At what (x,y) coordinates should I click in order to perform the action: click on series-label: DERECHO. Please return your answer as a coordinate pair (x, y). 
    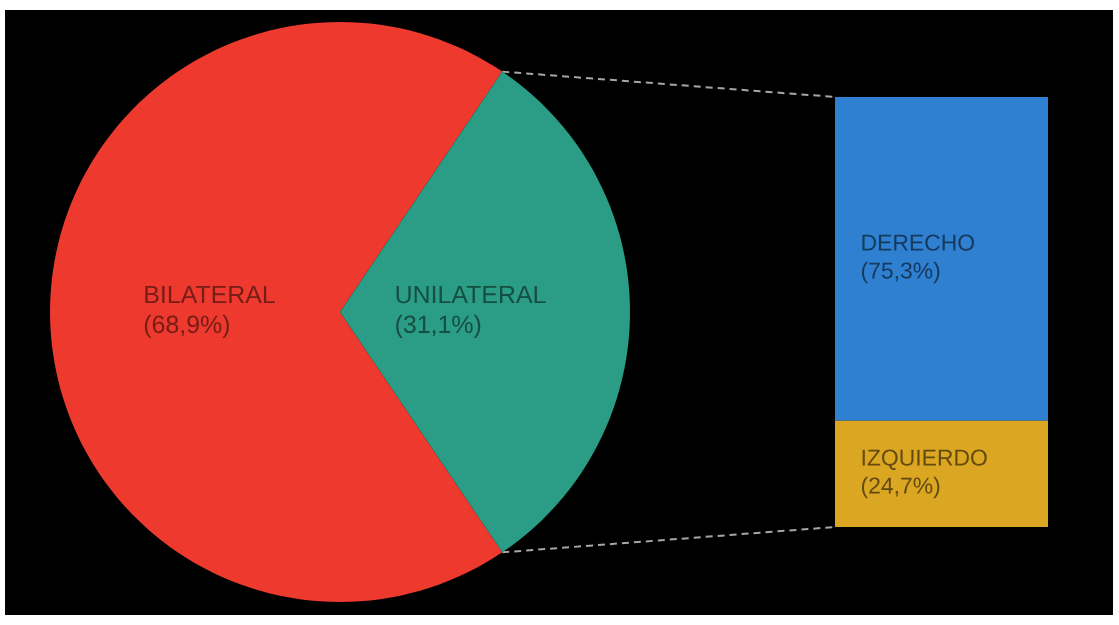
    Looking at the image, I should click on (918, 242).